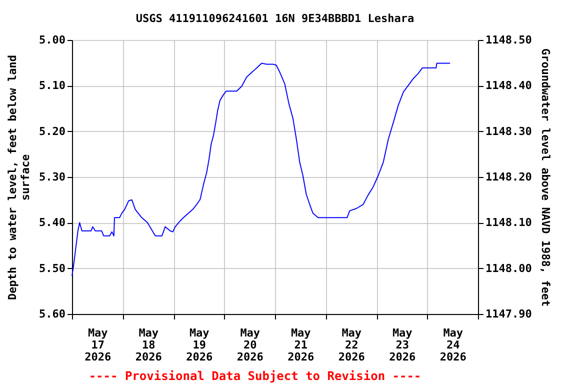  I want to click on y-tick-label: 5.20, so click(52, 131).